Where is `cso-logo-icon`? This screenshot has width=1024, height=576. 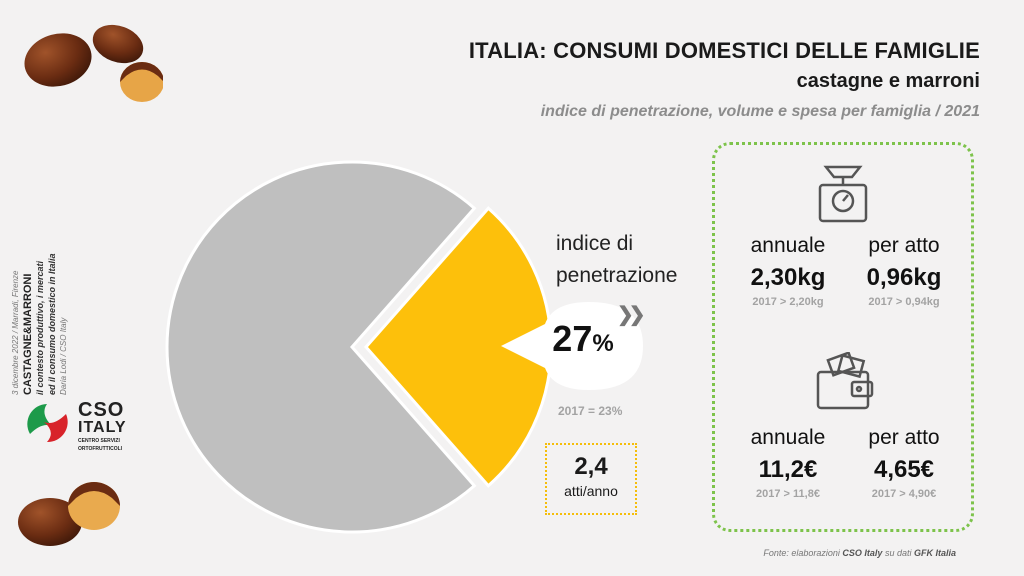
cso-logo-icon is located at coordinates (47, 423).